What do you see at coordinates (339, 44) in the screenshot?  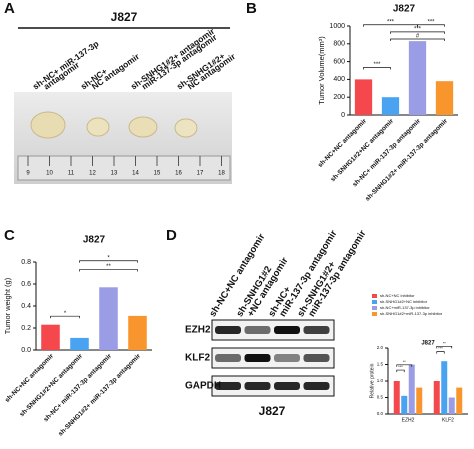 I see `y-tick-label: 800` at bounding box center [339, 44].